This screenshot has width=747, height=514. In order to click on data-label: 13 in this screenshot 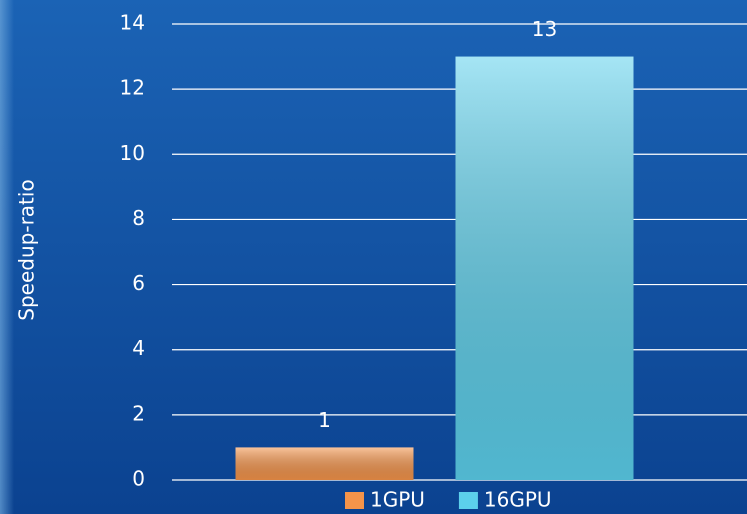, I will do `click(544, 29)`.